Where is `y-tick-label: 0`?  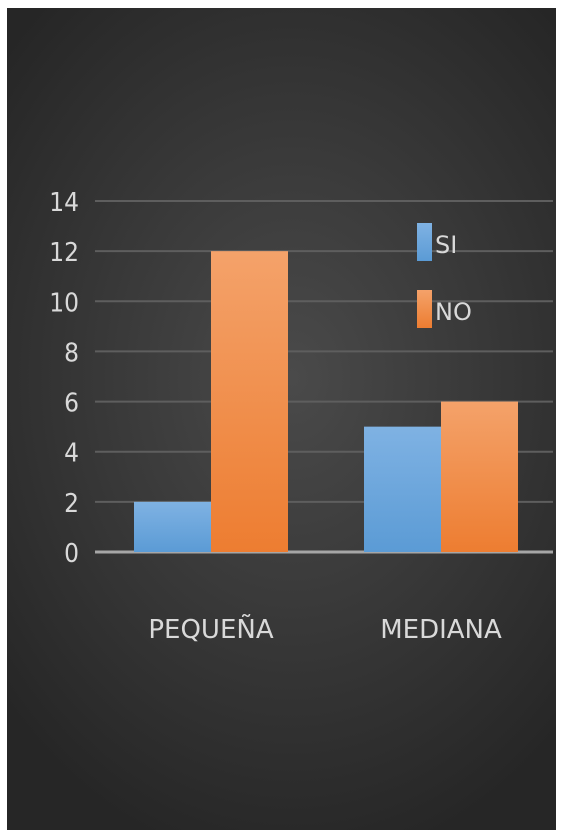
y-tick-label: 0 is located at coordinates (71, 554).